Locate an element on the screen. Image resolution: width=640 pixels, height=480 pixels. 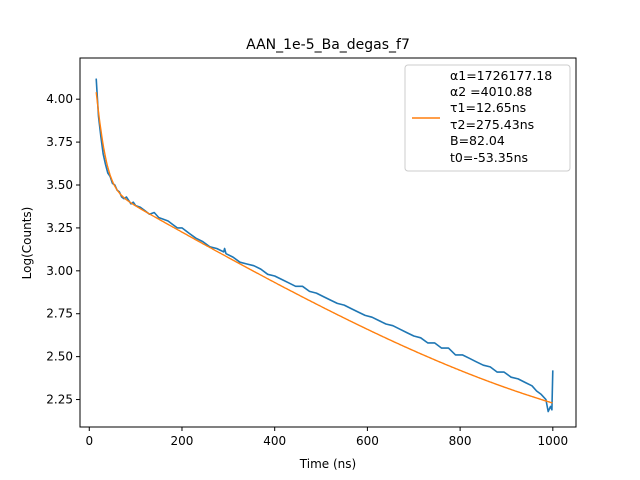
legend-line: τ1=12.65ns is located at coordinates (488, 107).